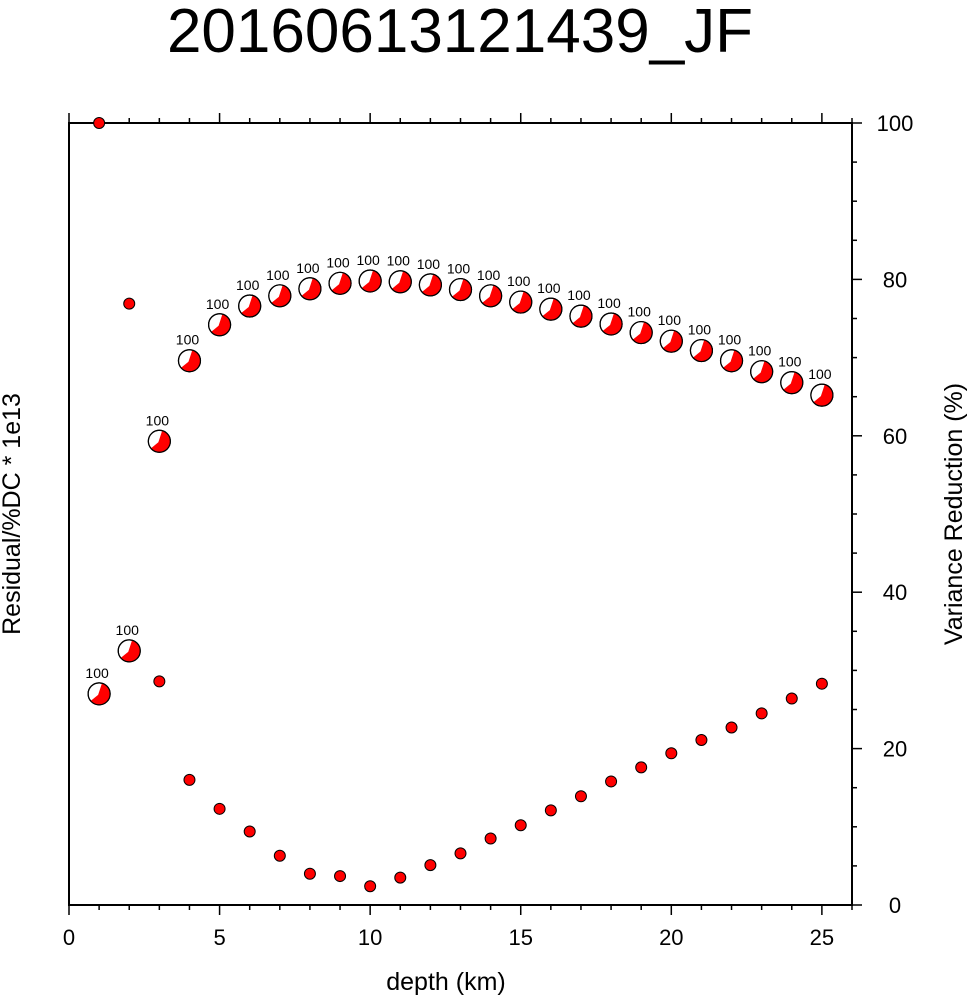 The height and width of the screenshot is (1000, 971). What do you see at coordinates (671, 937) in the screenshot?
I see `x-tick-label: 20` at bounding box center [671, 937].